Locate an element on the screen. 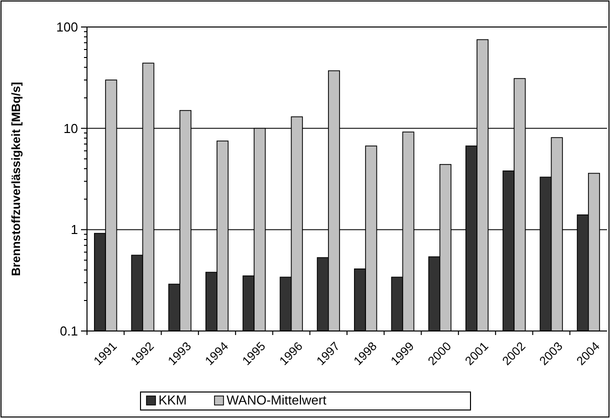 The width and height of the screenshot is (611, 419). legend-label: WANO-Mittelwert is located at coordinates (276, 400).